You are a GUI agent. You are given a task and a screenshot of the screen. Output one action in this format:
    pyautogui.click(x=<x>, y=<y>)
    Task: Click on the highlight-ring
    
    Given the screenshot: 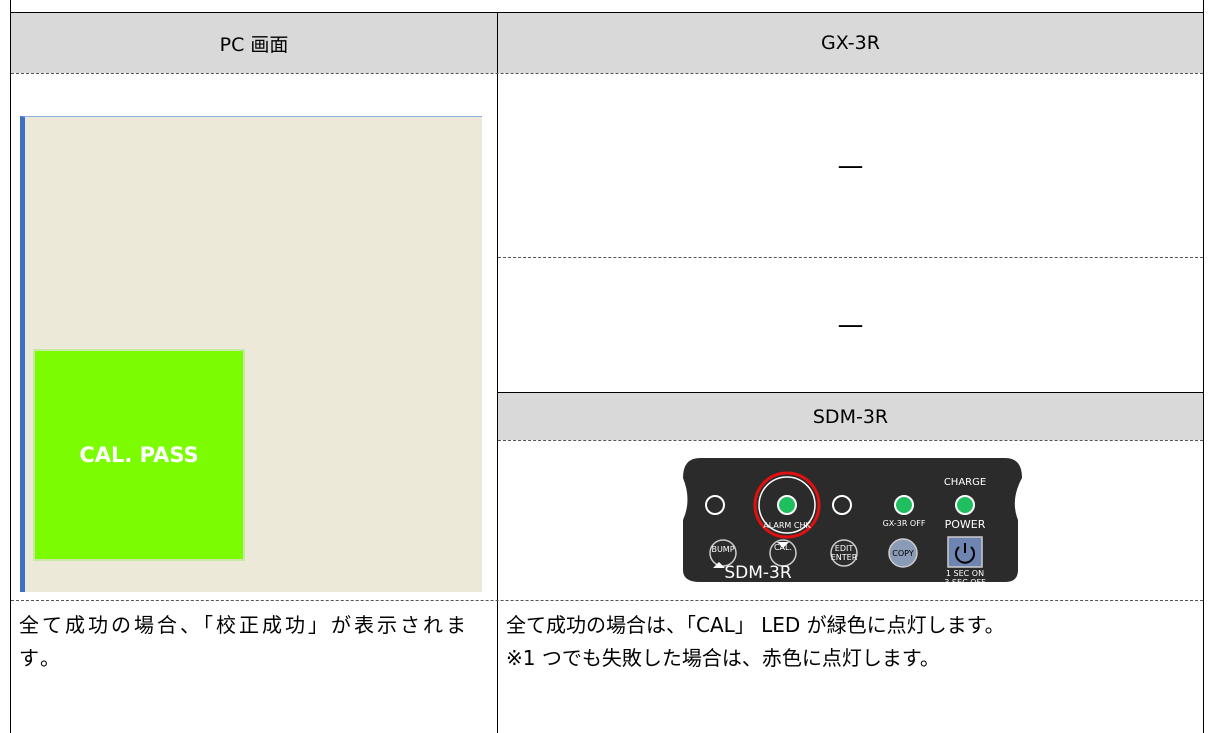 What is the action you would take?
    pyautogui.click(x=787, y=505)
    